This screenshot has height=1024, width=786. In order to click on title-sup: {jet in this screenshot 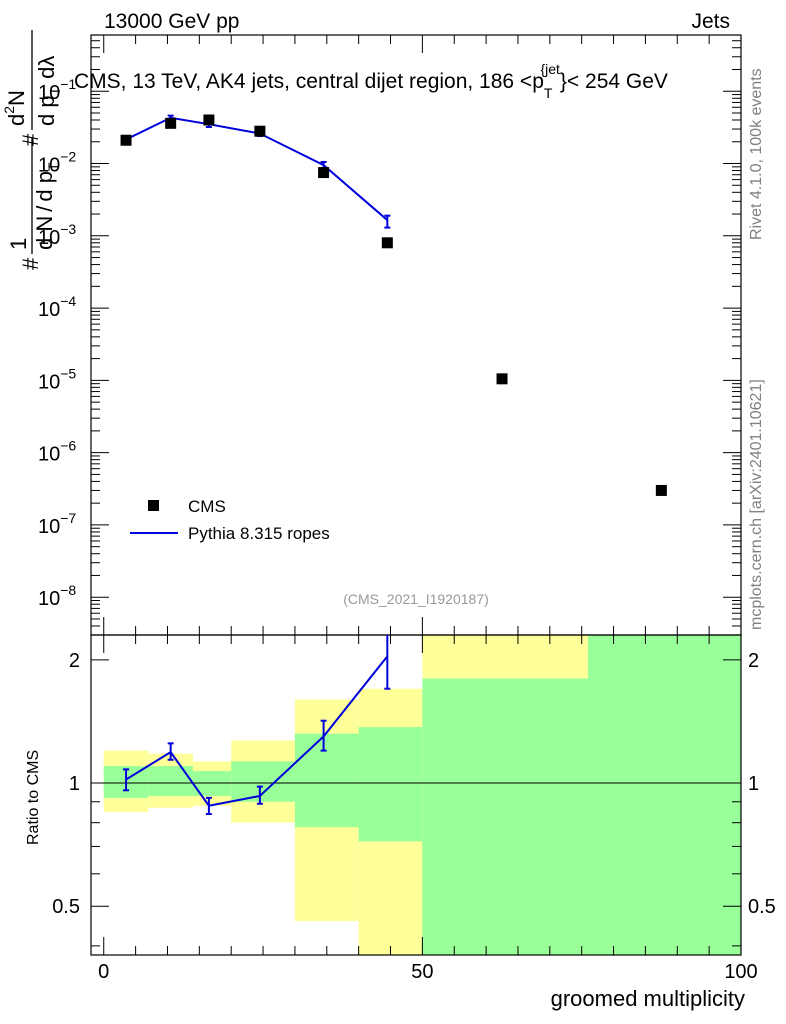, I will do `click(550, 69)`.